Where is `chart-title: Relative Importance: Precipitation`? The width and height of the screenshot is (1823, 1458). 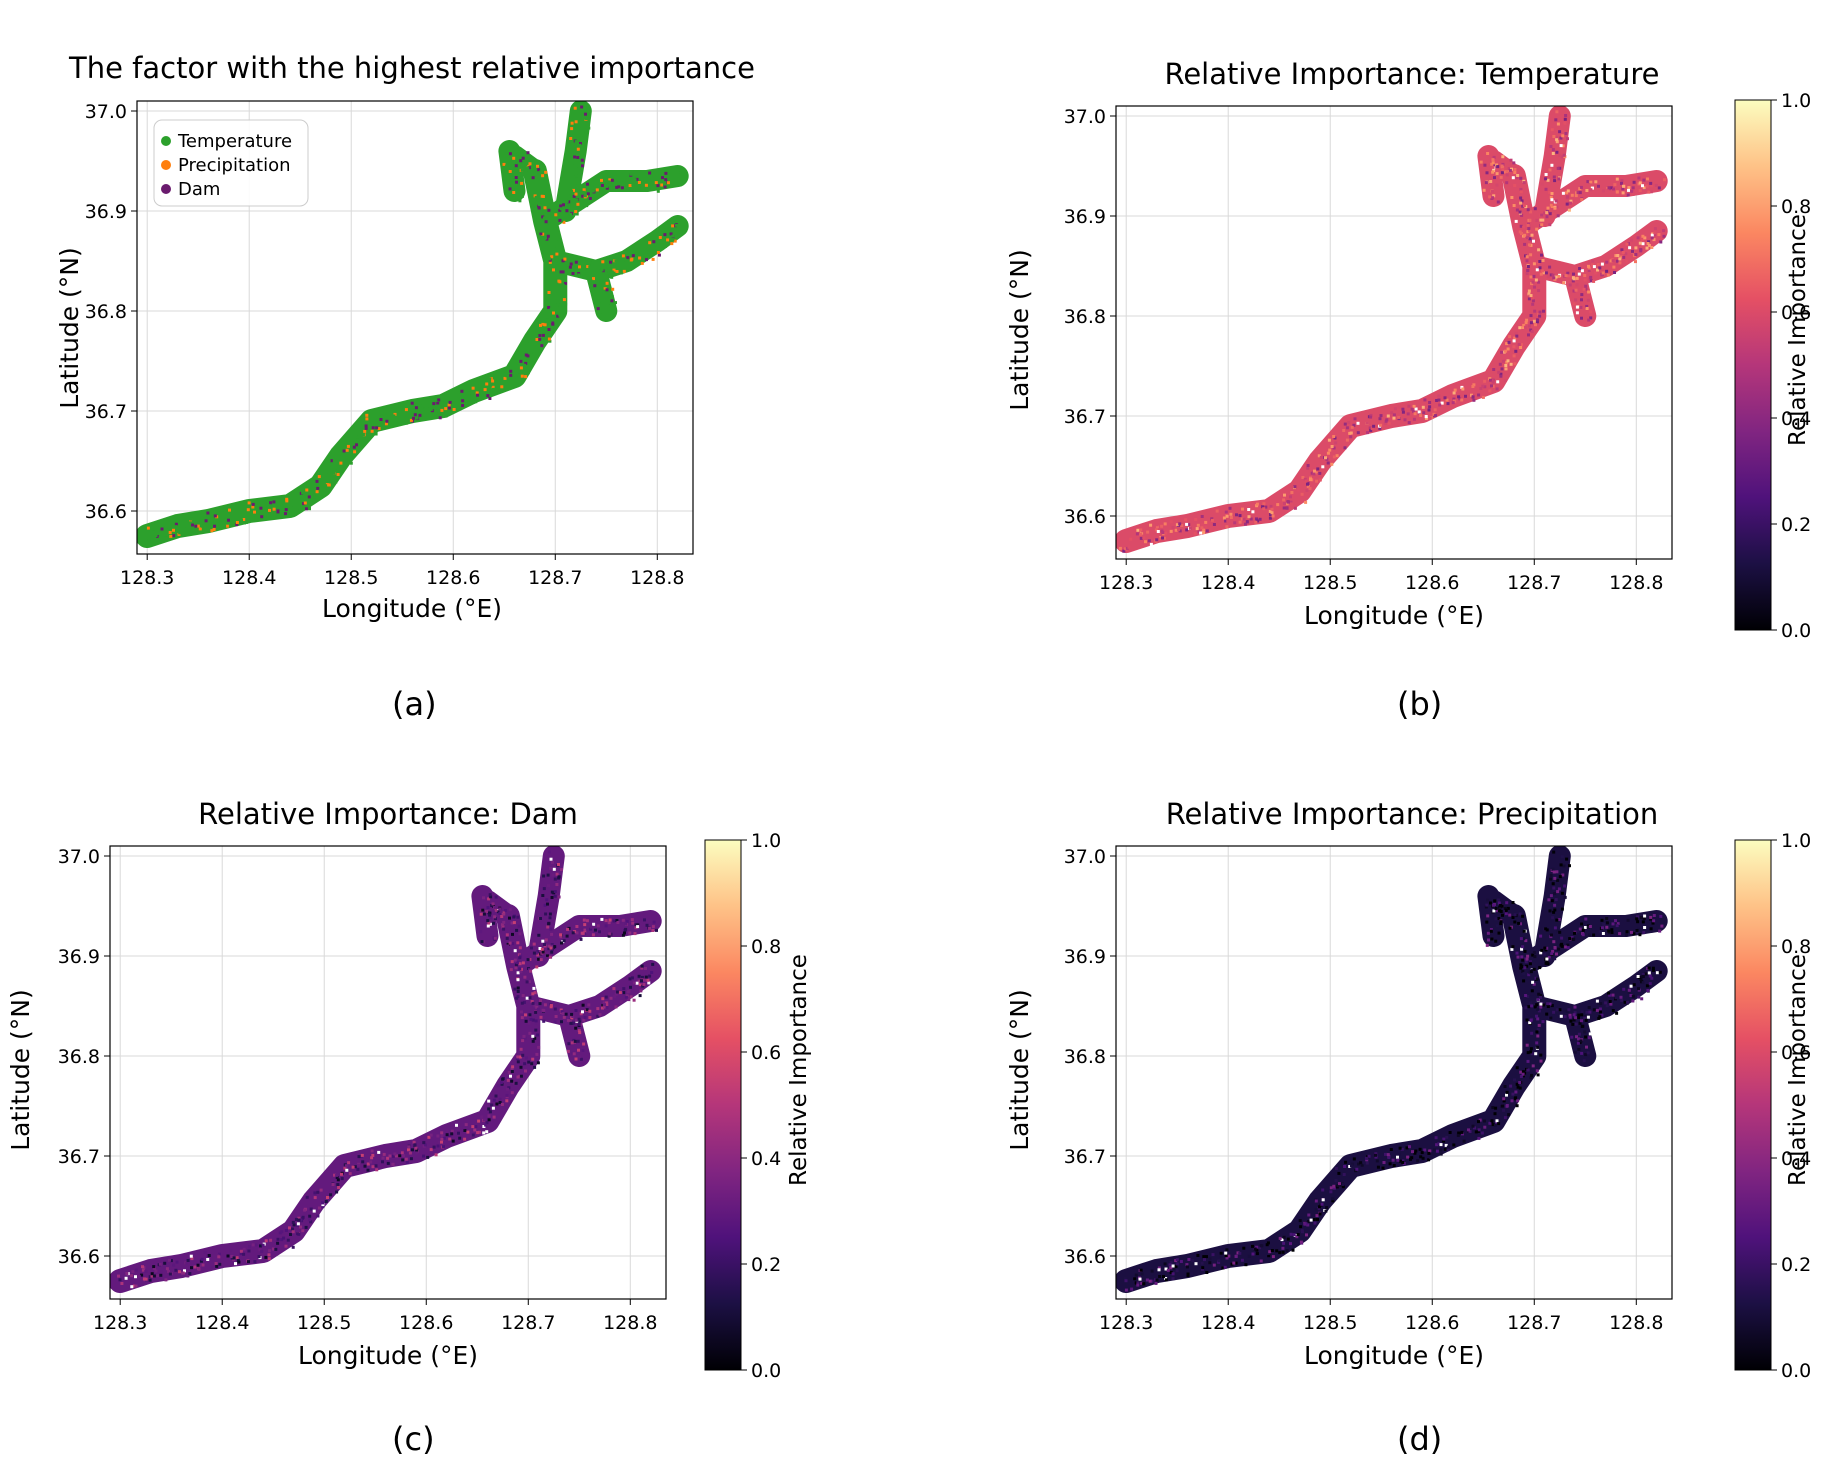
chart-title: Relative Importance: Precipitation is located at coordinates (1412, 814).